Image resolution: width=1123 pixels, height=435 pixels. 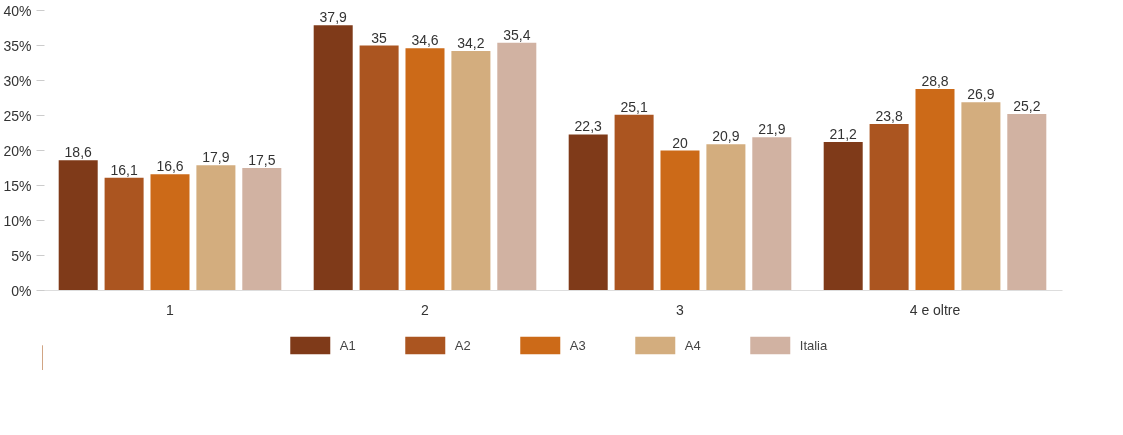 What do you see at coordinates (78, 152) in the screenshot?
I see `data-label: 18,6` at bounding box center [78, 152].